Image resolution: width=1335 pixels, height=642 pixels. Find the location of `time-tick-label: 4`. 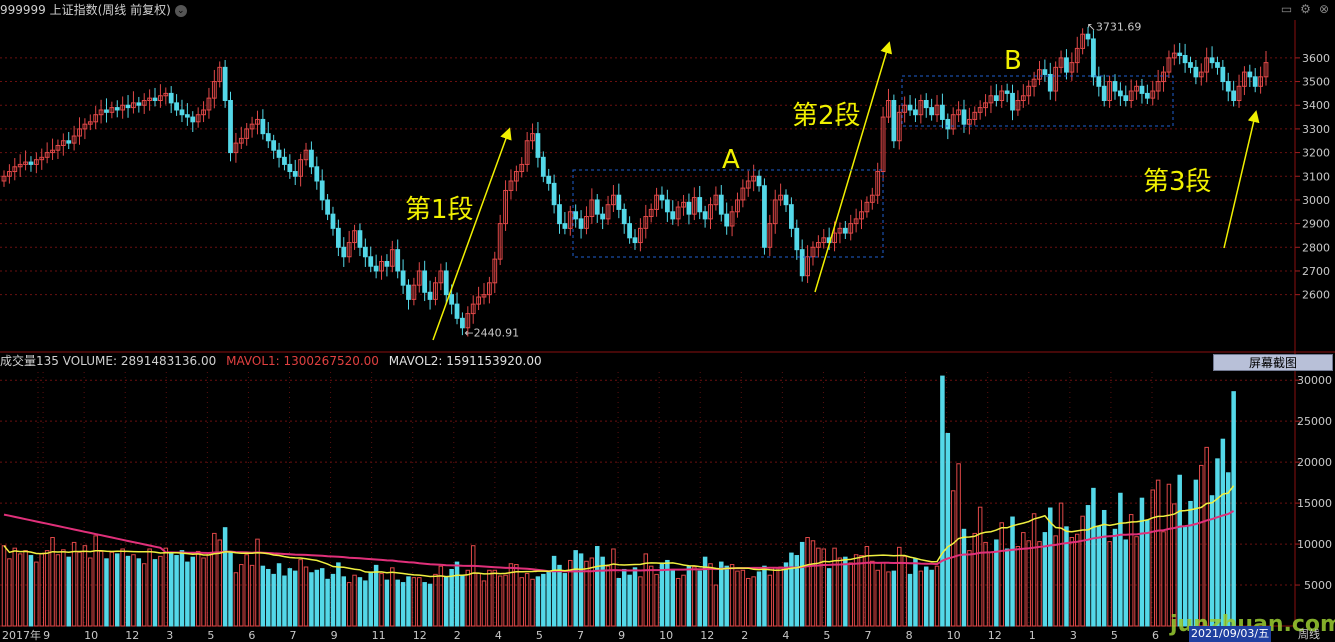

time-tick-label: 4 is located at coordinates (785, 635).